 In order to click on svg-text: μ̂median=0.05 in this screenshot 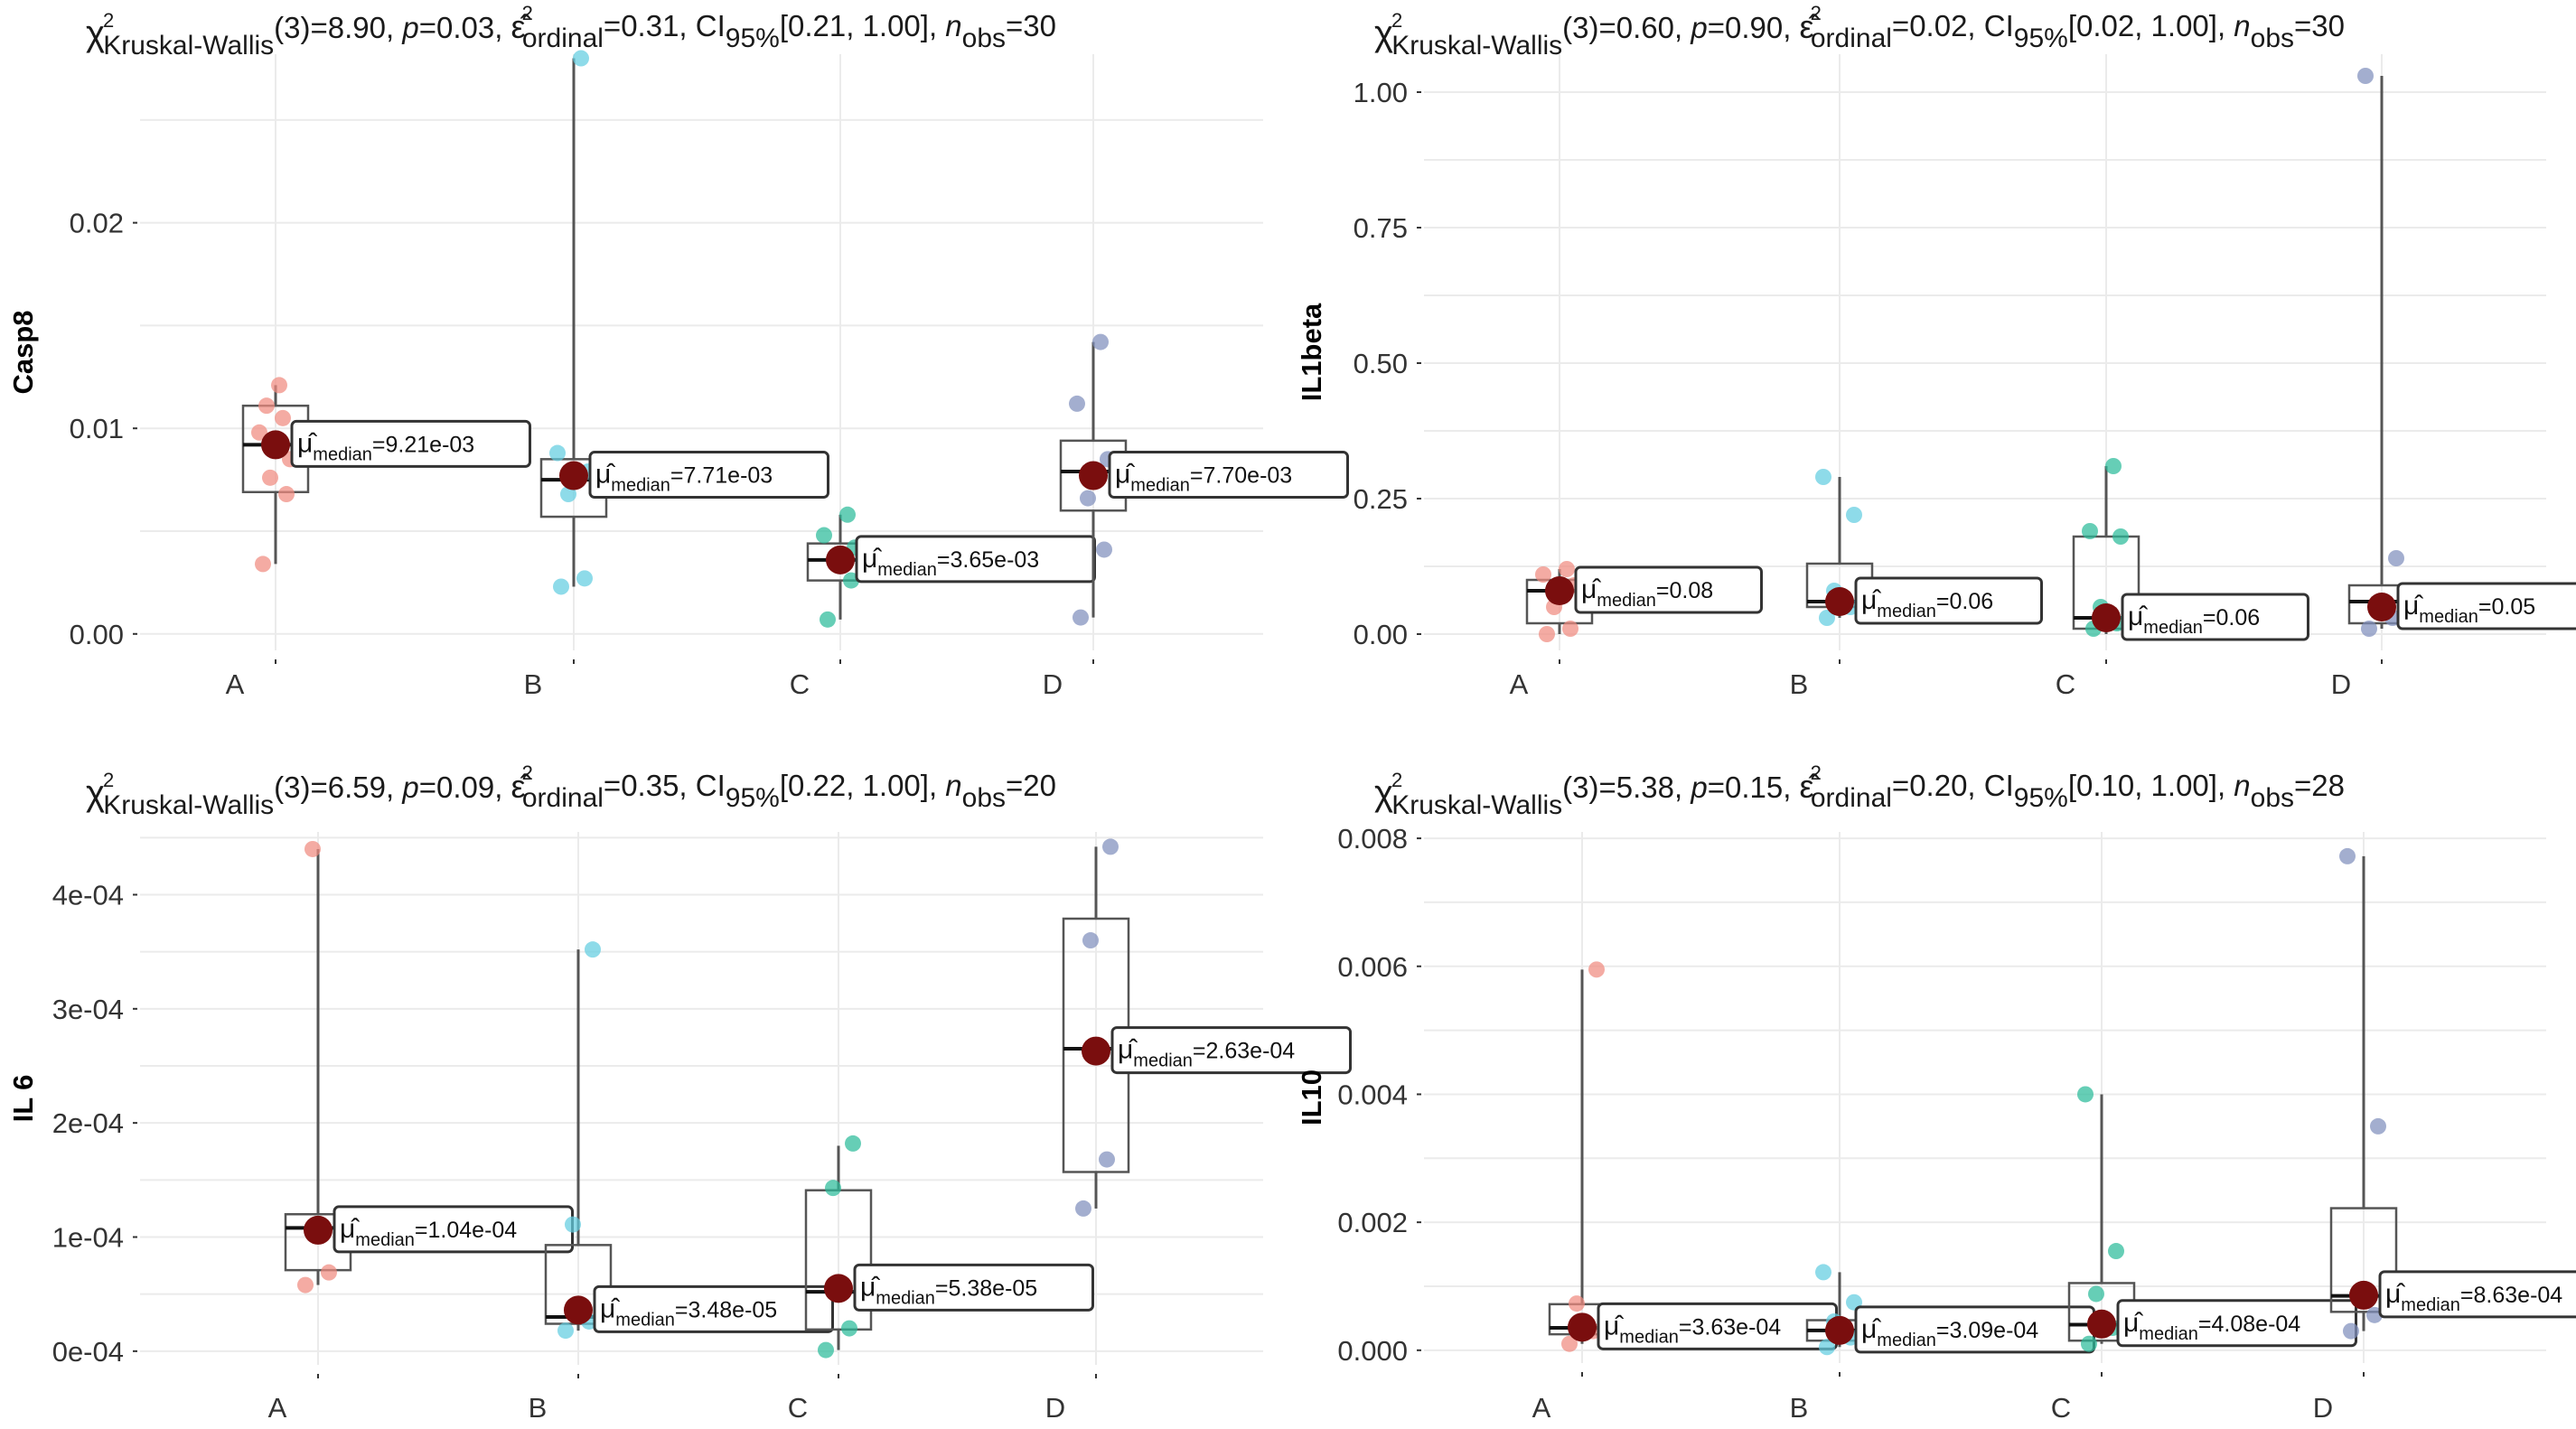, I will do `click(2469, 609)`.